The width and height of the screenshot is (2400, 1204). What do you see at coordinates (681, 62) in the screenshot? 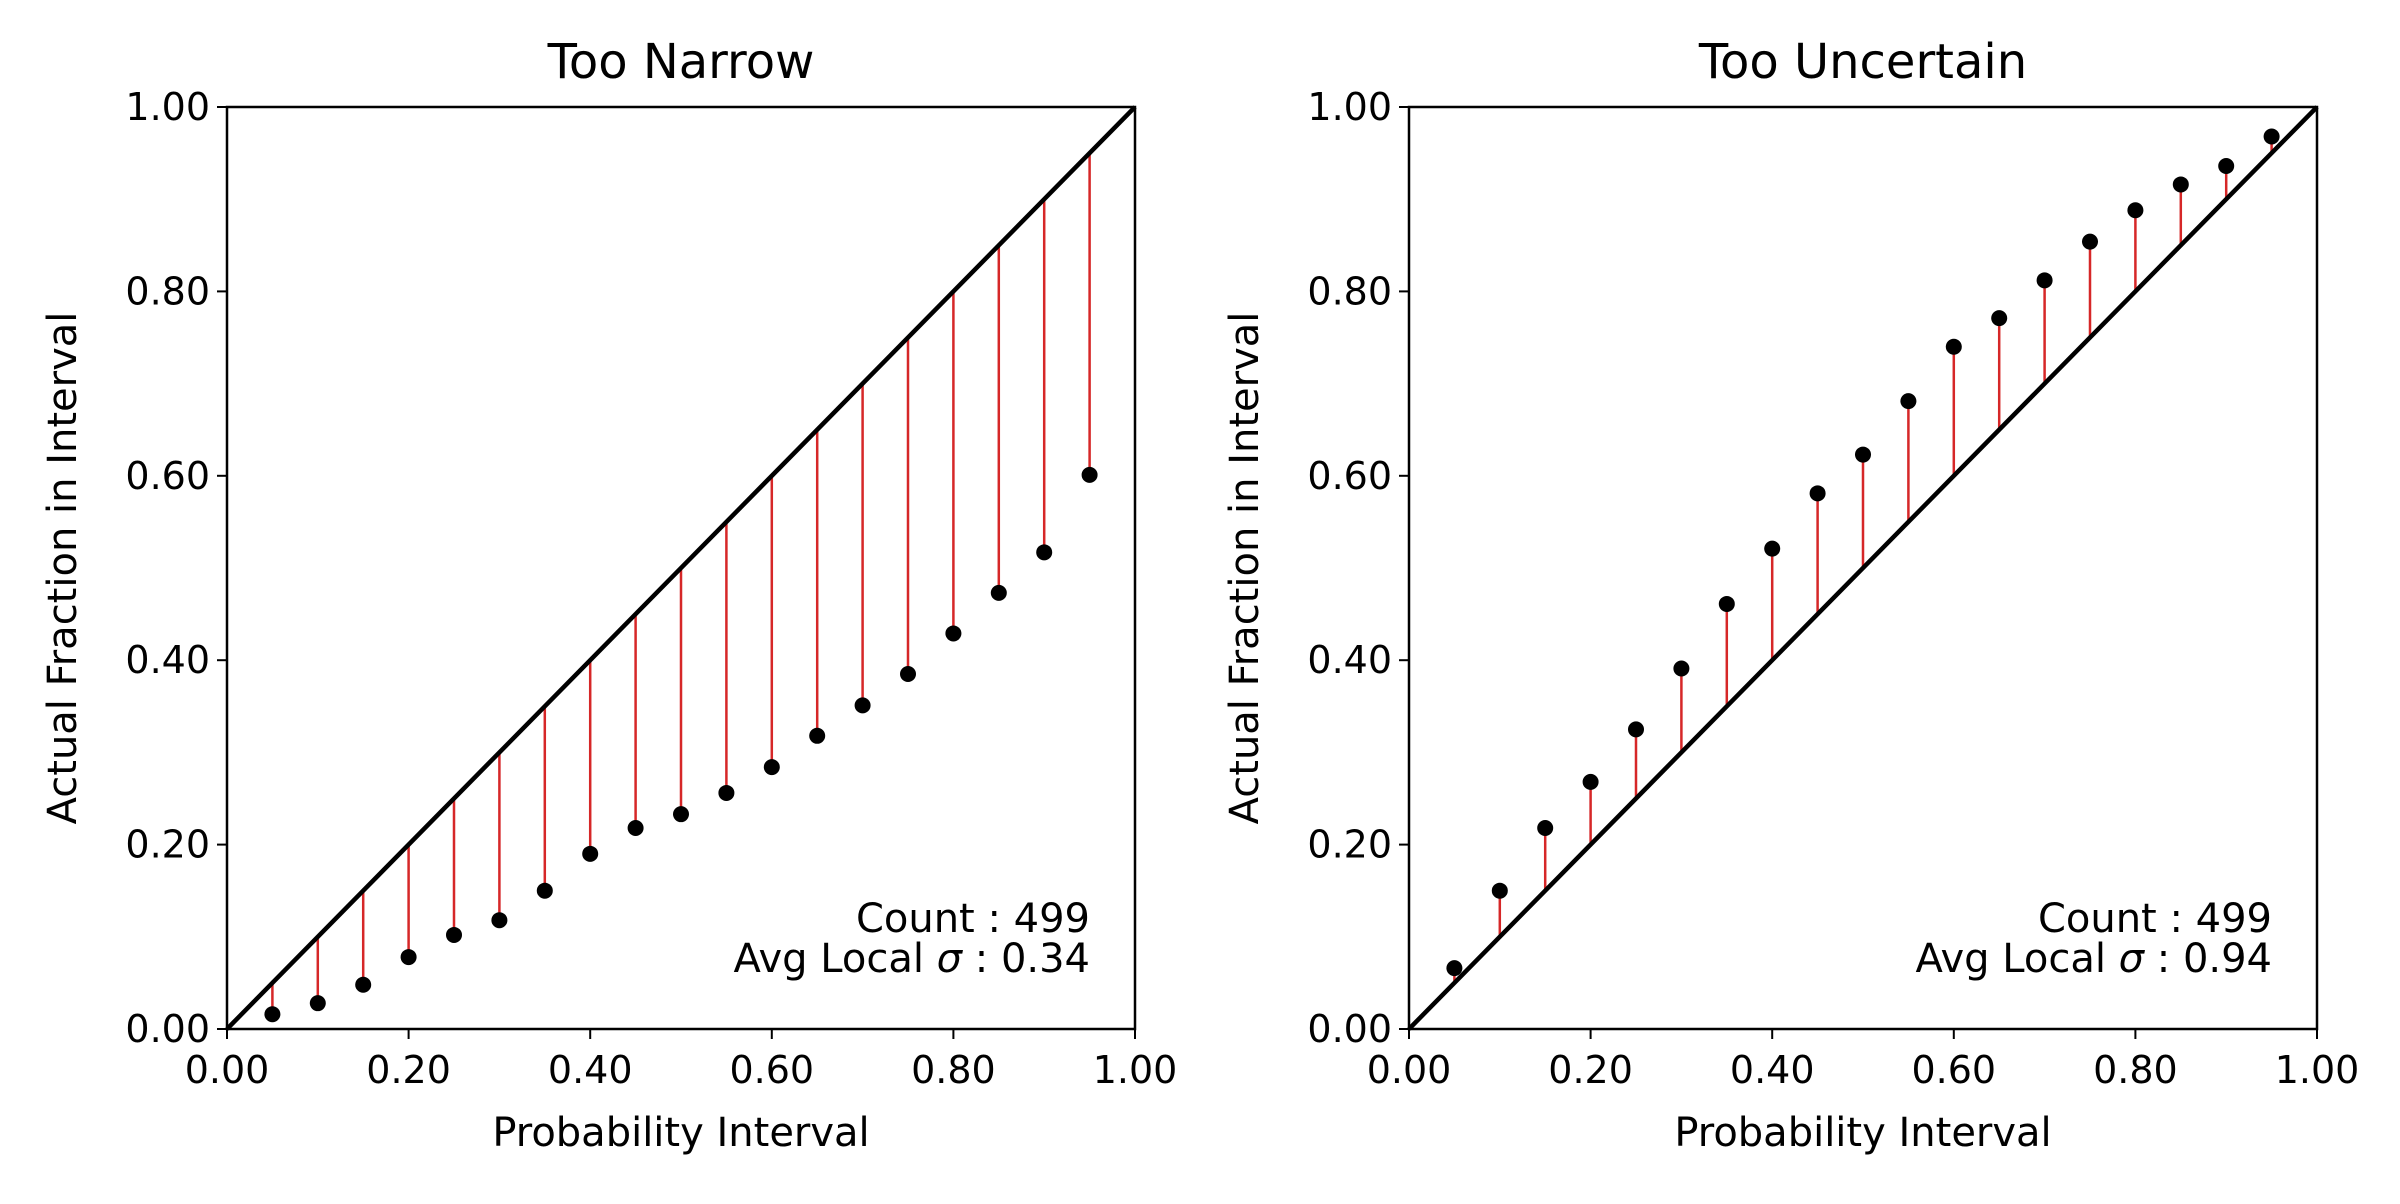
I see `panel-title: Too Narrow` at bounding box center [681, 62].